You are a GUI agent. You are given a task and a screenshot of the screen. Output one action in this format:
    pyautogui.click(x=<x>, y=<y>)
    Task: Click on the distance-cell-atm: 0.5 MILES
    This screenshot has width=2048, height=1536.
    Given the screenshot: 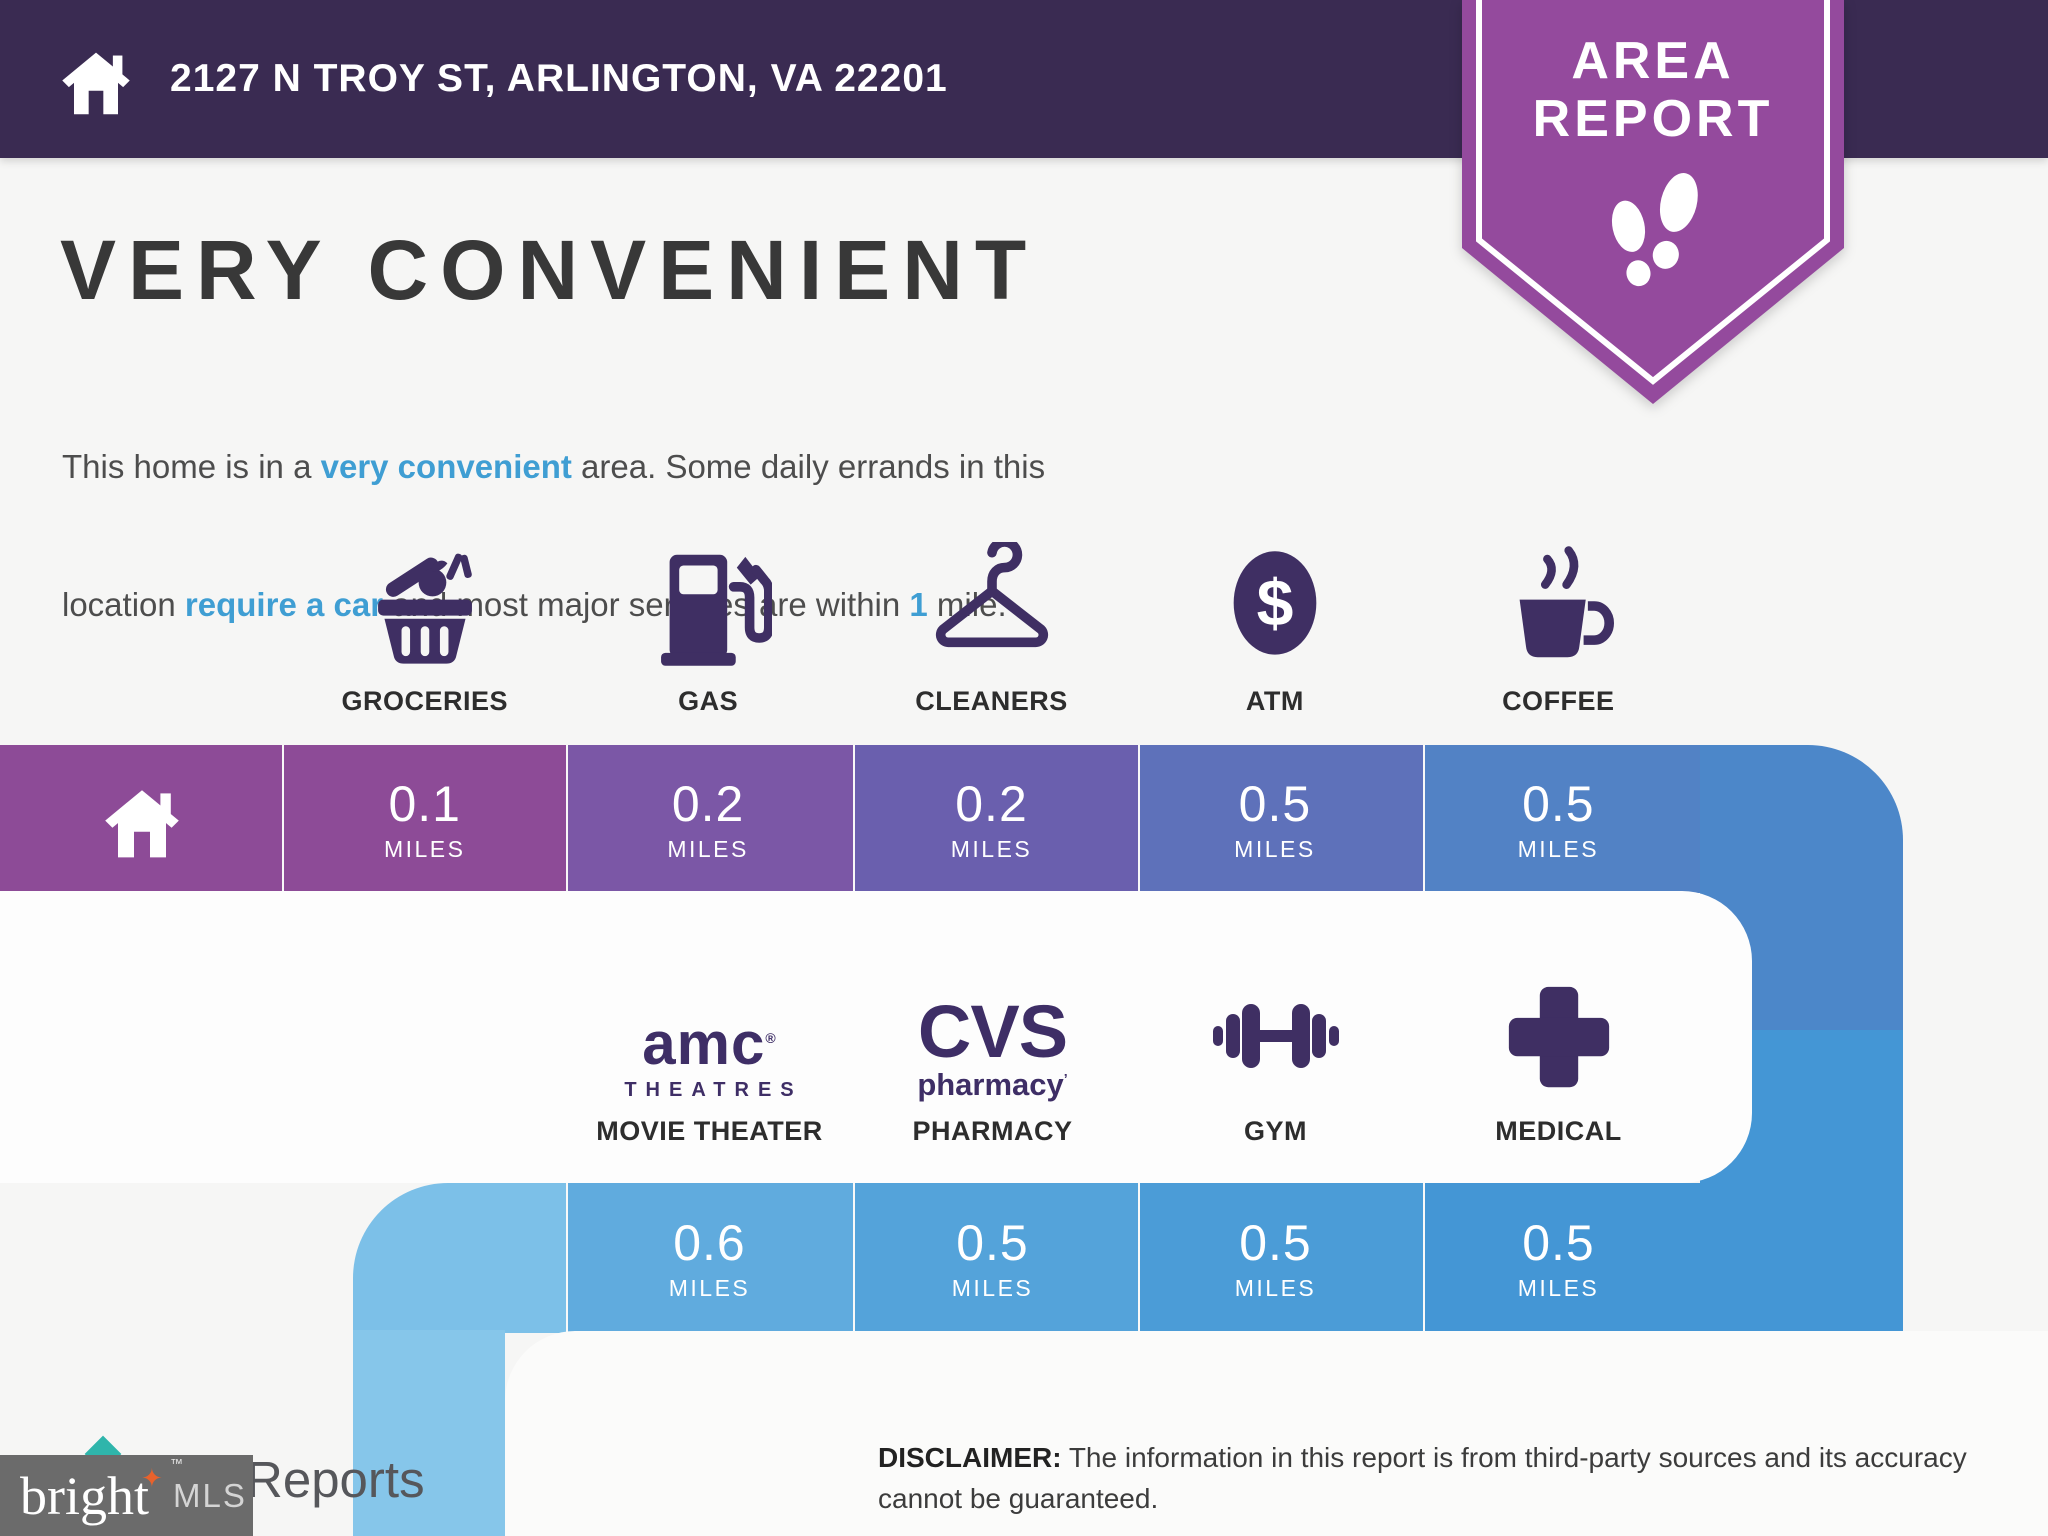 What is the action you would take?
    pyautogui.click(x=1275, y=819)
    